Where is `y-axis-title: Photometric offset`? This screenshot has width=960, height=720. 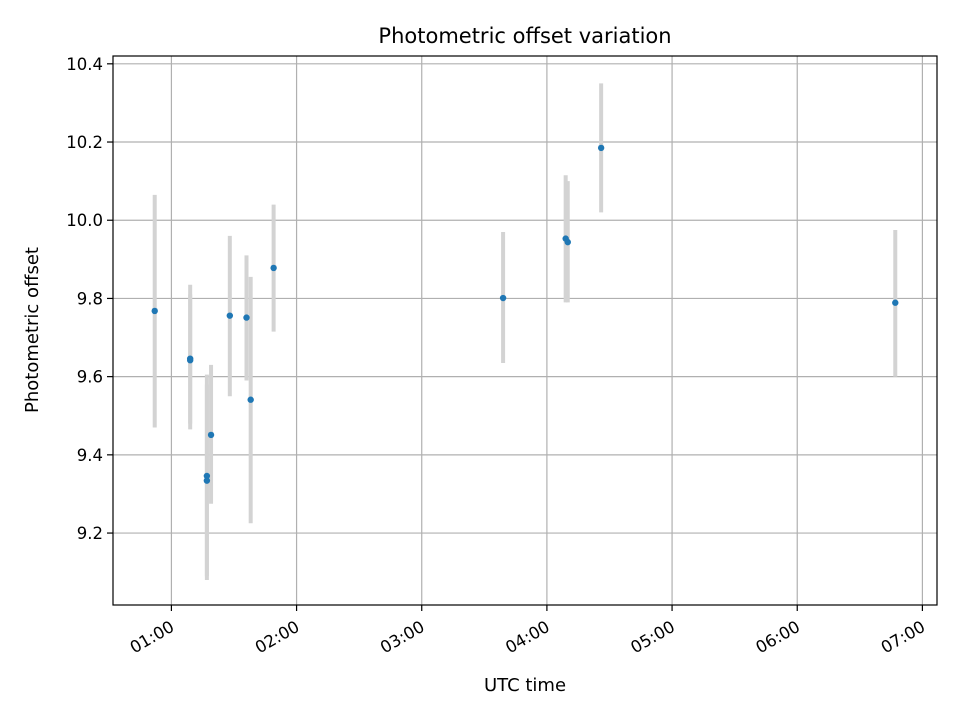 y-axis-title: Photometric offset is located at coordinates (32, 330).